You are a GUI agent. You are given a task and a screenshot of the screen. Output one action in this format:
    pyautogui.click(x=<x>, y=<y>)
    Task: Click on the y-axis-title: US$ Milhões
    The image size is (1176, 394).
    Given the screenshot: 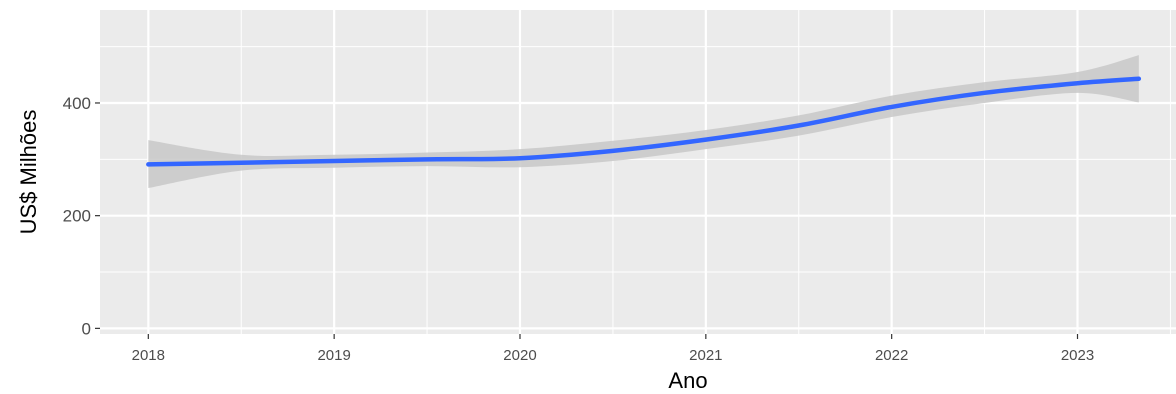 What is the action you would take?
    pyautogui.click(x=28, y=172)
    